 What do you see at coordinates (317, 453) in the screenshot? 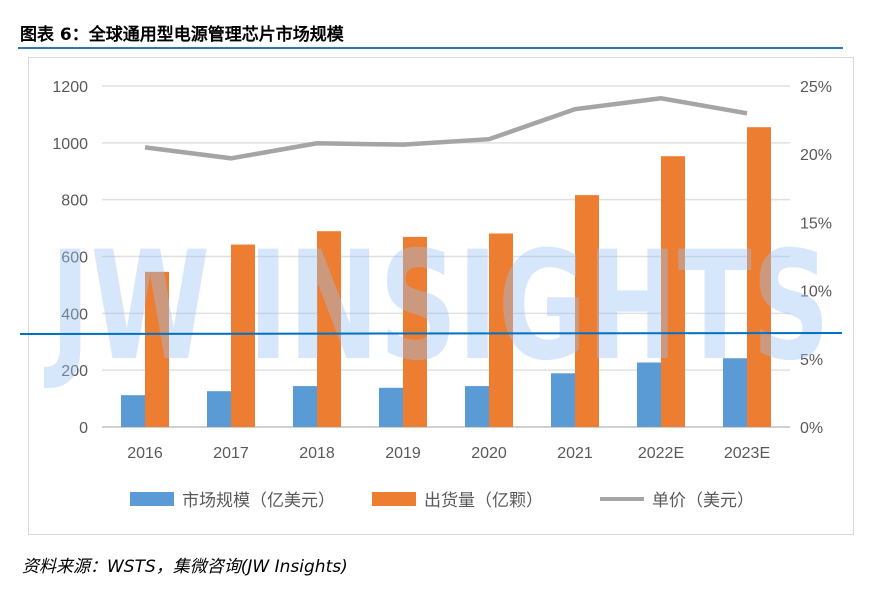
I see `x-tick-label: 2018` at bounding box center [317, 453].